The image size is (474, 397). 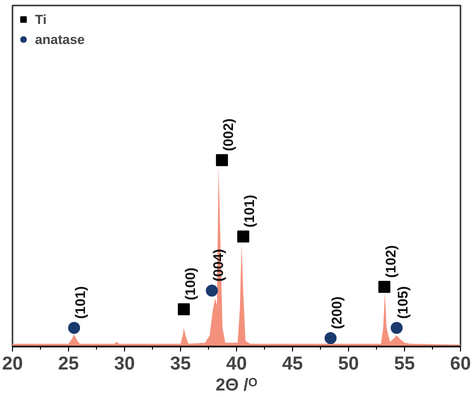 I want to click on x-axis-title: 2Θ /ᴼ, so click(x=237, y=384).